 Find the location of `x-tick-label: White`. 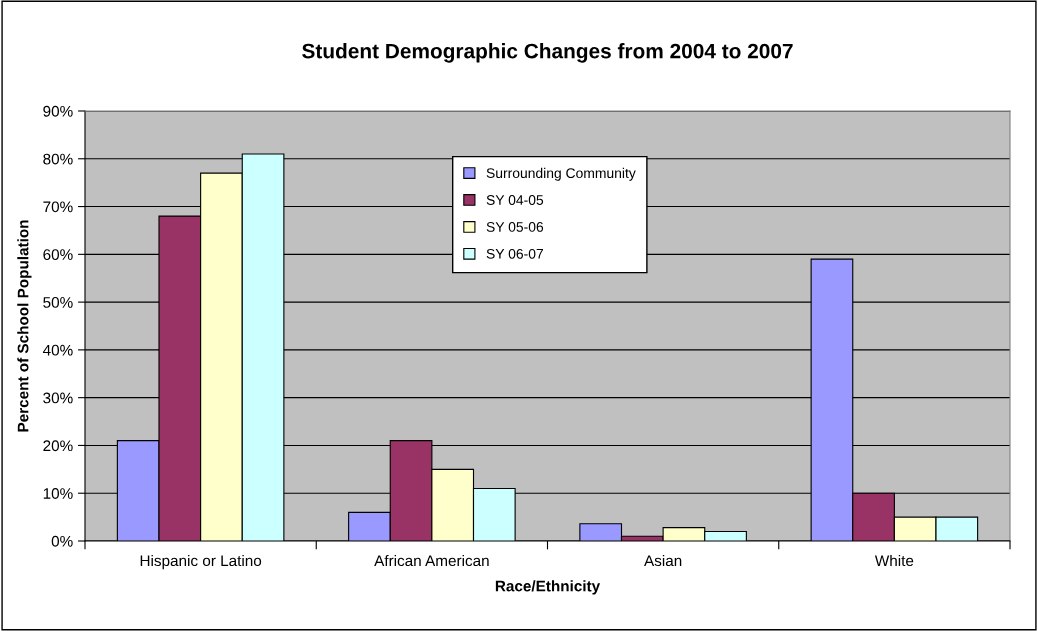

x-tick-label: White is located at coordinates (894, 560).